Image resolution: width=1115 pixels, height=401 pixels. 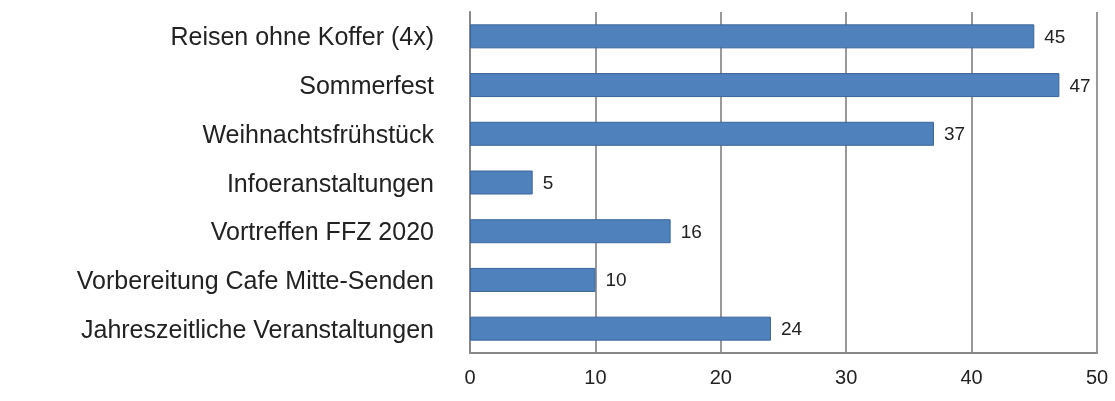 What do you see at coordinates (720, 377) in the screenshot?
I see `x-tick-label: 20` at bounding box center [720, 377].